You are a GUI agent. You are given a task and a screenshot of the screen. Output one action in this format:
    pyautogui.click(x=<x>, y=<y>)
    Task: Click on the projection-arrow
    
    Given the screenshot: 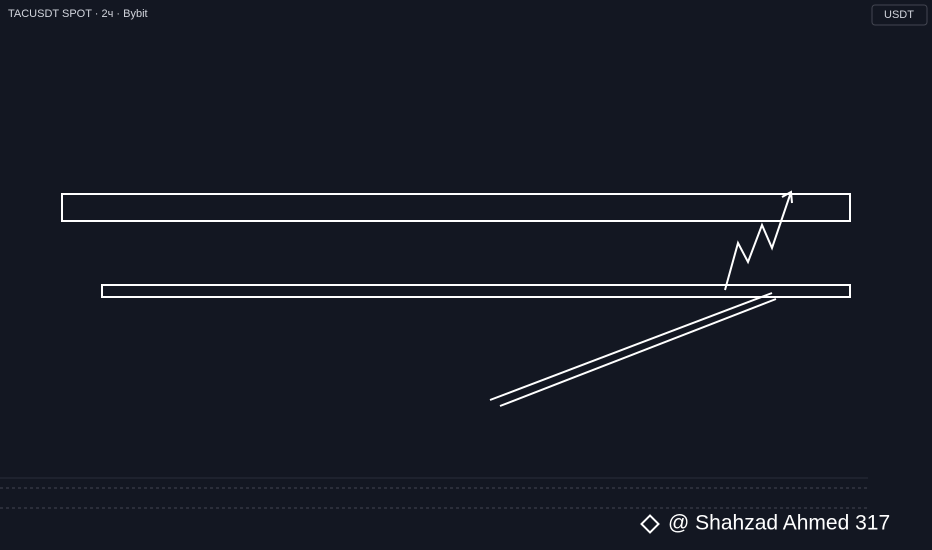 What is the action you would take?
    pyautogui.click(x=757, y=242)
    